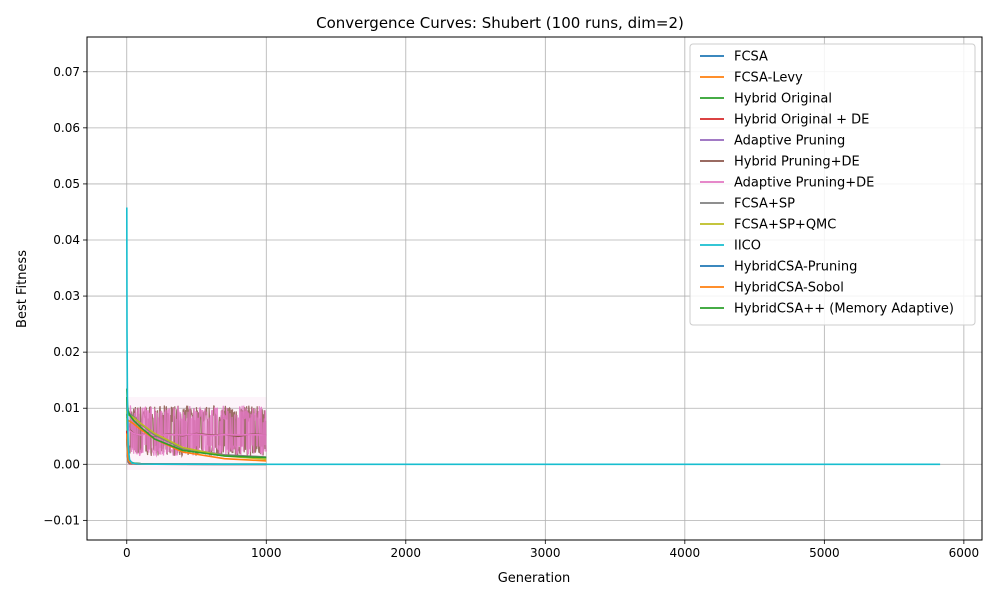  I want to click on x-axis-label: Generation, so click(534, 578).